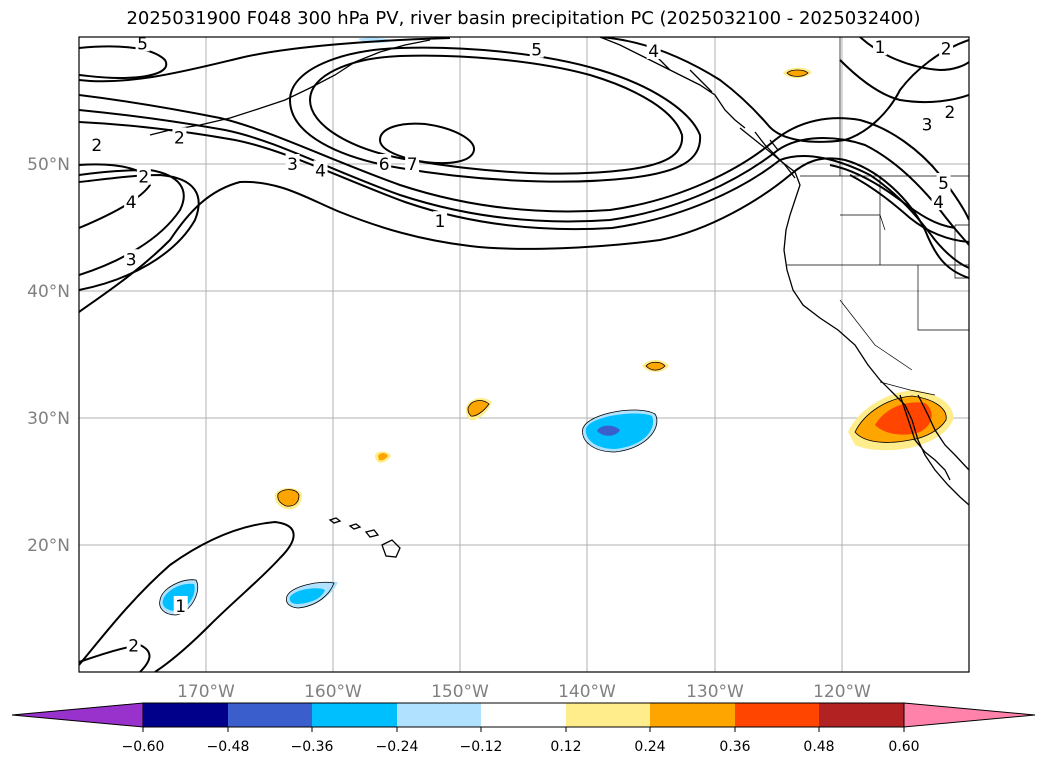 This screenshot has height=765, width=1047. I want to click on pv-contour-label: 5, so click(536, 51).